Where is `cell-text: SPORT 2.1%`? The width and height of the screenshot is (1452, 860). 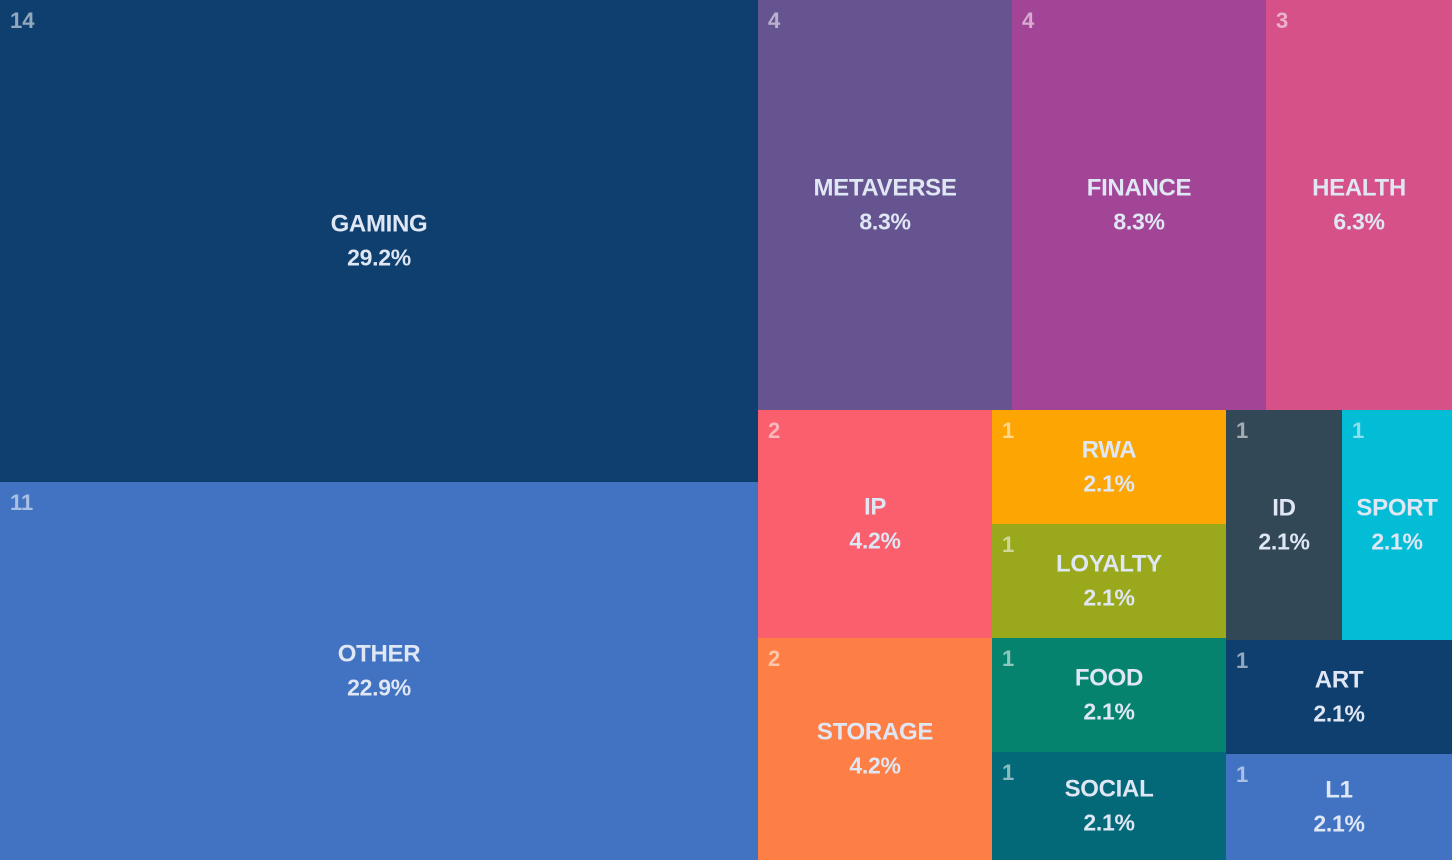 cell-text: SPORT 2.1% is located at coordinates (1397, 525).